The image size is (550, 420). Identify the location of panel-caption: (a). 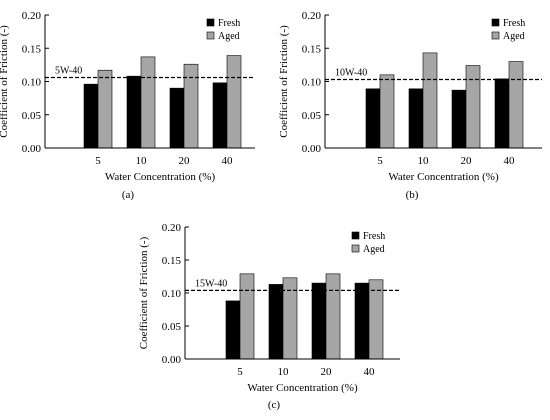
(128, 195).